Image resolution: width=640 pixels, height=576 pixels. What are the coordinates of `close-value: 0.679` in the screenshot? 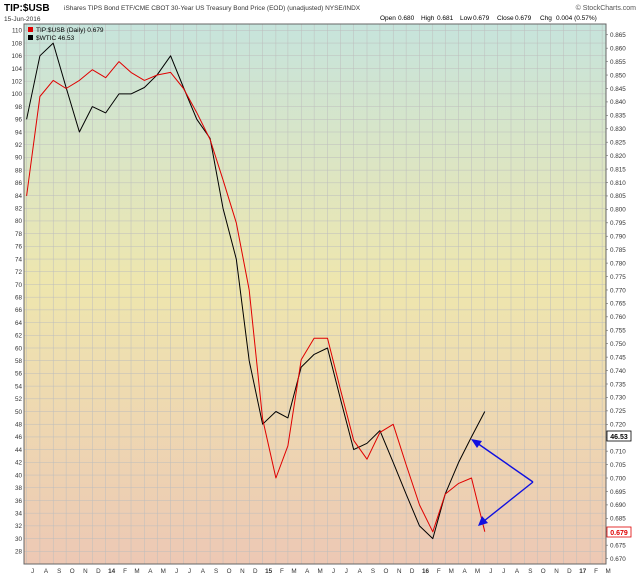 It's located at (523, 18).